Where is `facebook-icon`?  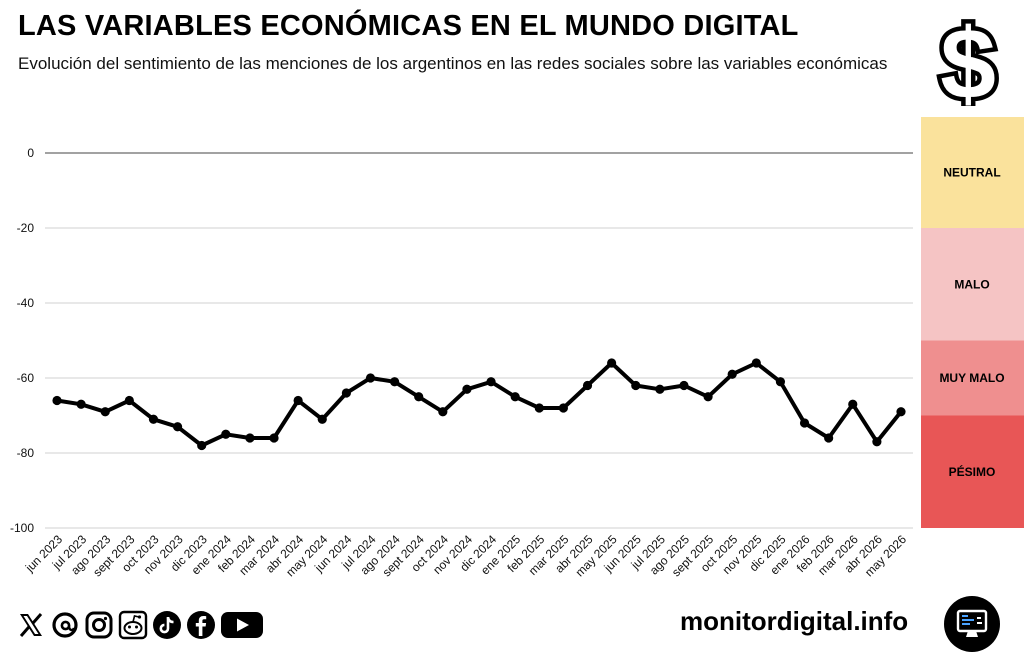 facebook-icon is located at coordinates (201, 625).